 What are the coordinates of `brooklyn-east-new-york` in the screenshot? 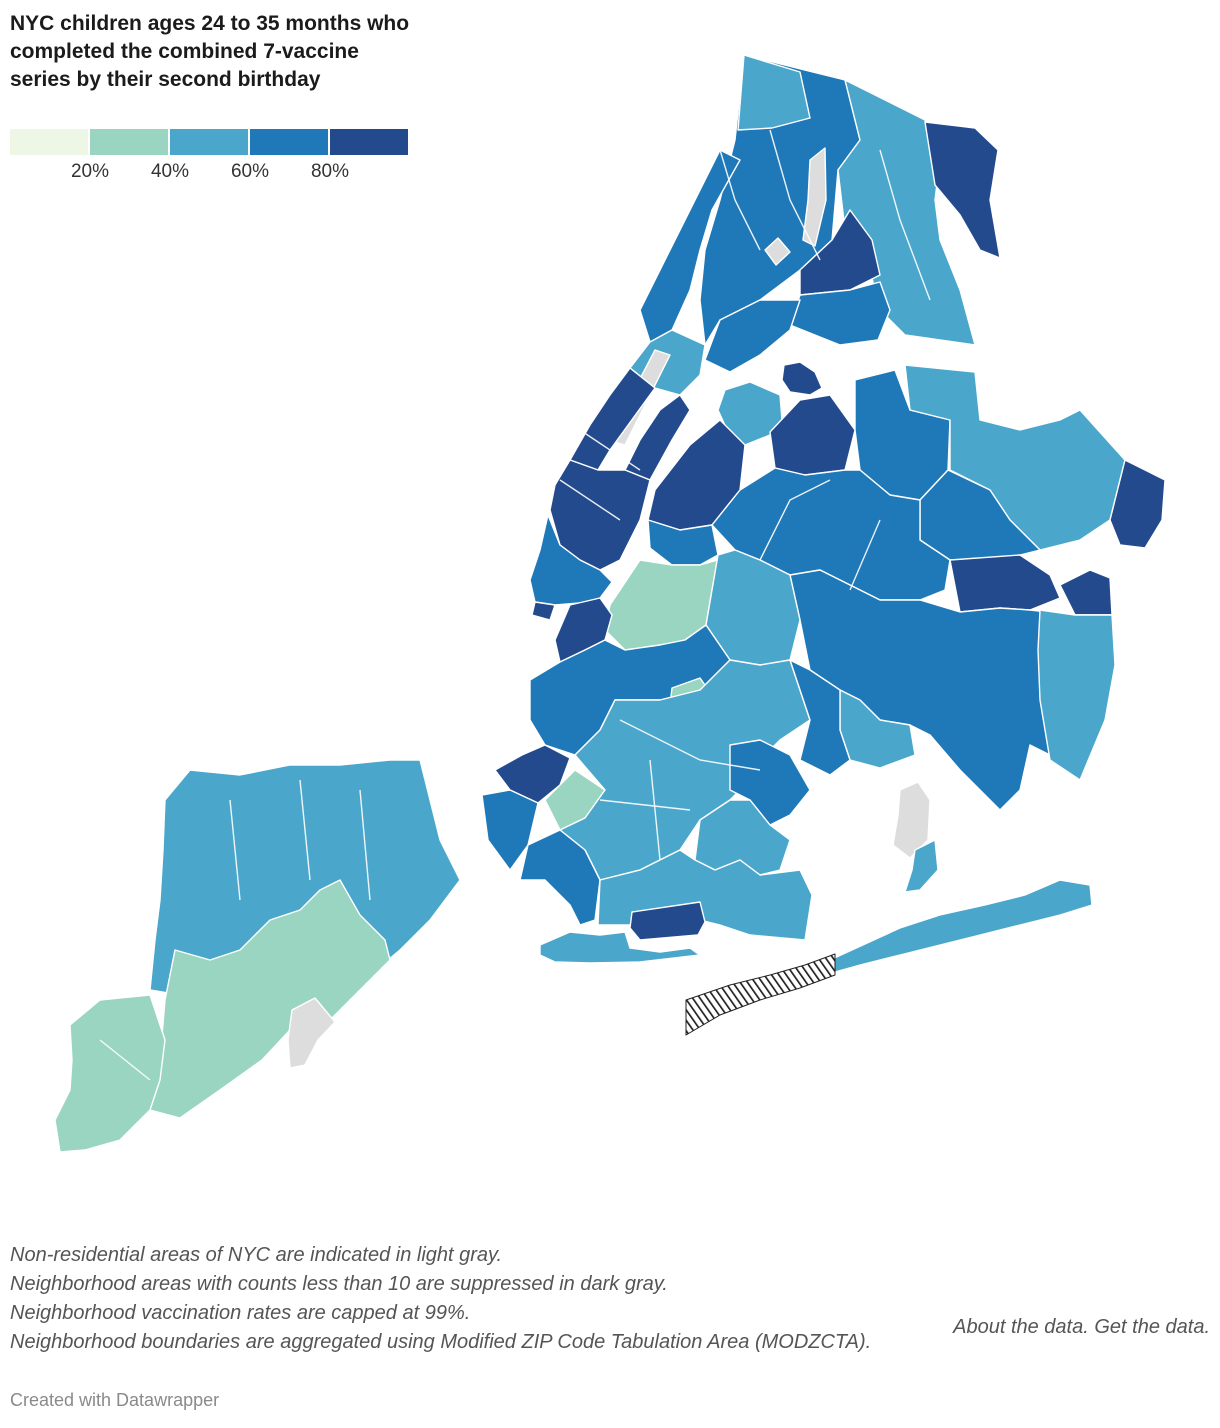 It's located at (820, 717).